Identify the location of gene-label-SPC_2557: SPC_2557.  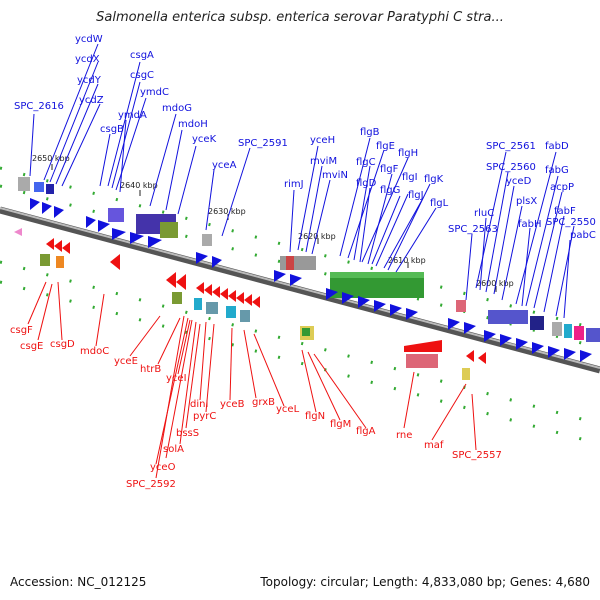
(477, 455).